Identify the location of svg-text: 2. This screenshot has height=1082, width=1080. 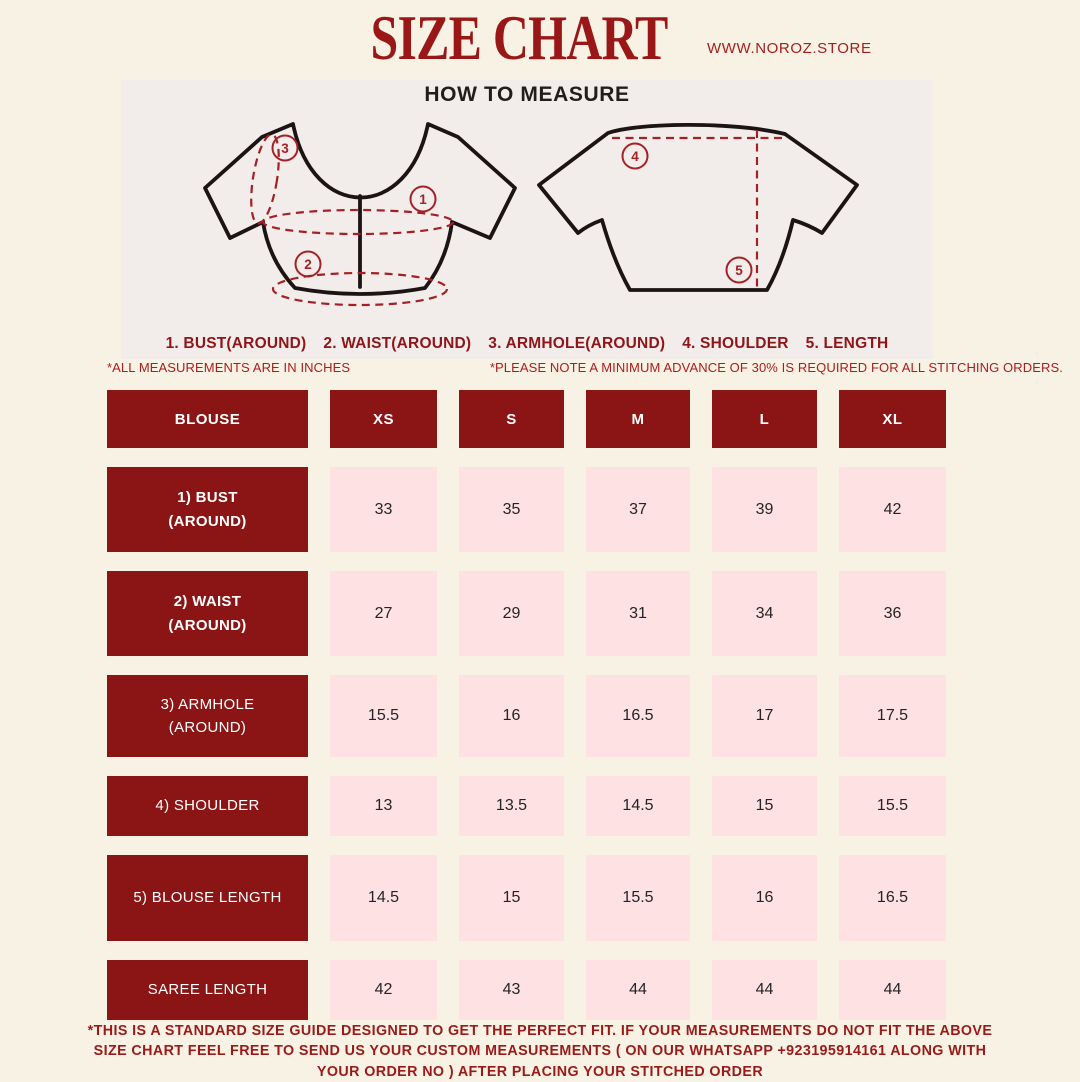
(308, 264).